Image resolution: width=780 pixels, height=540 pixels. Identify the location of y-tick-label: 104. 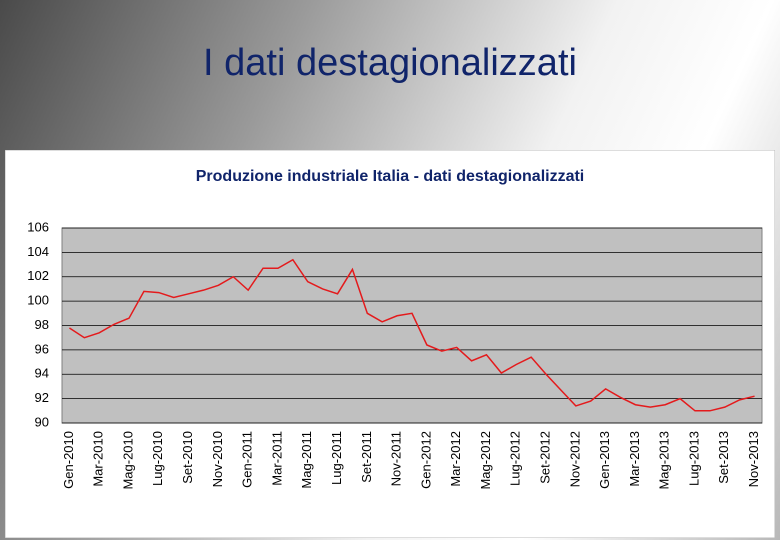
(38, 251).